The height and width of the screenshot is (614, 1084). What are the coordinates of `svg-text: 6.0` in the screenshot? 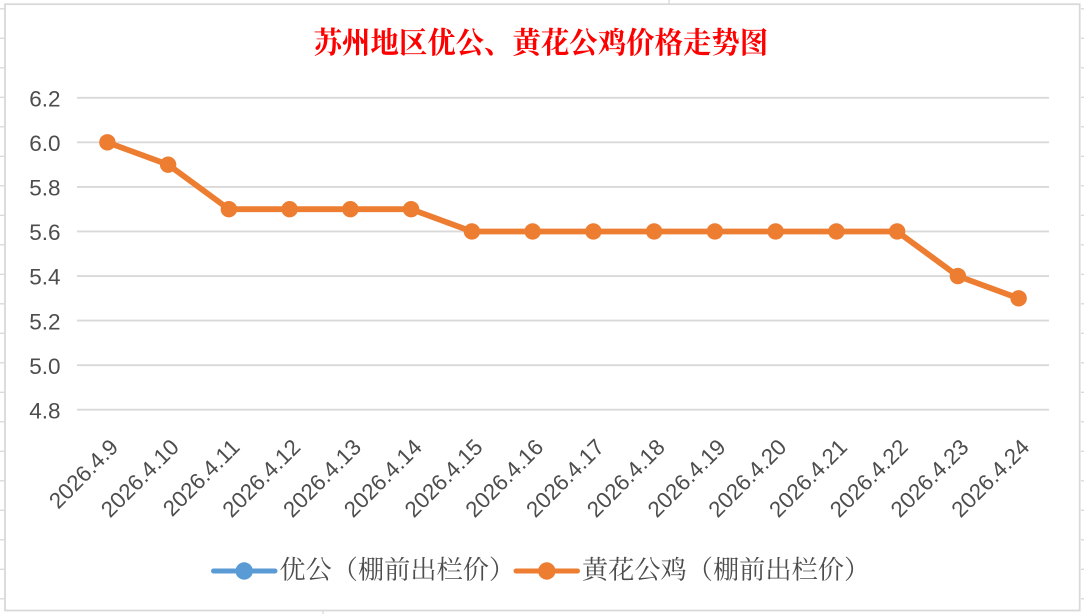 It's located at (44, 143).